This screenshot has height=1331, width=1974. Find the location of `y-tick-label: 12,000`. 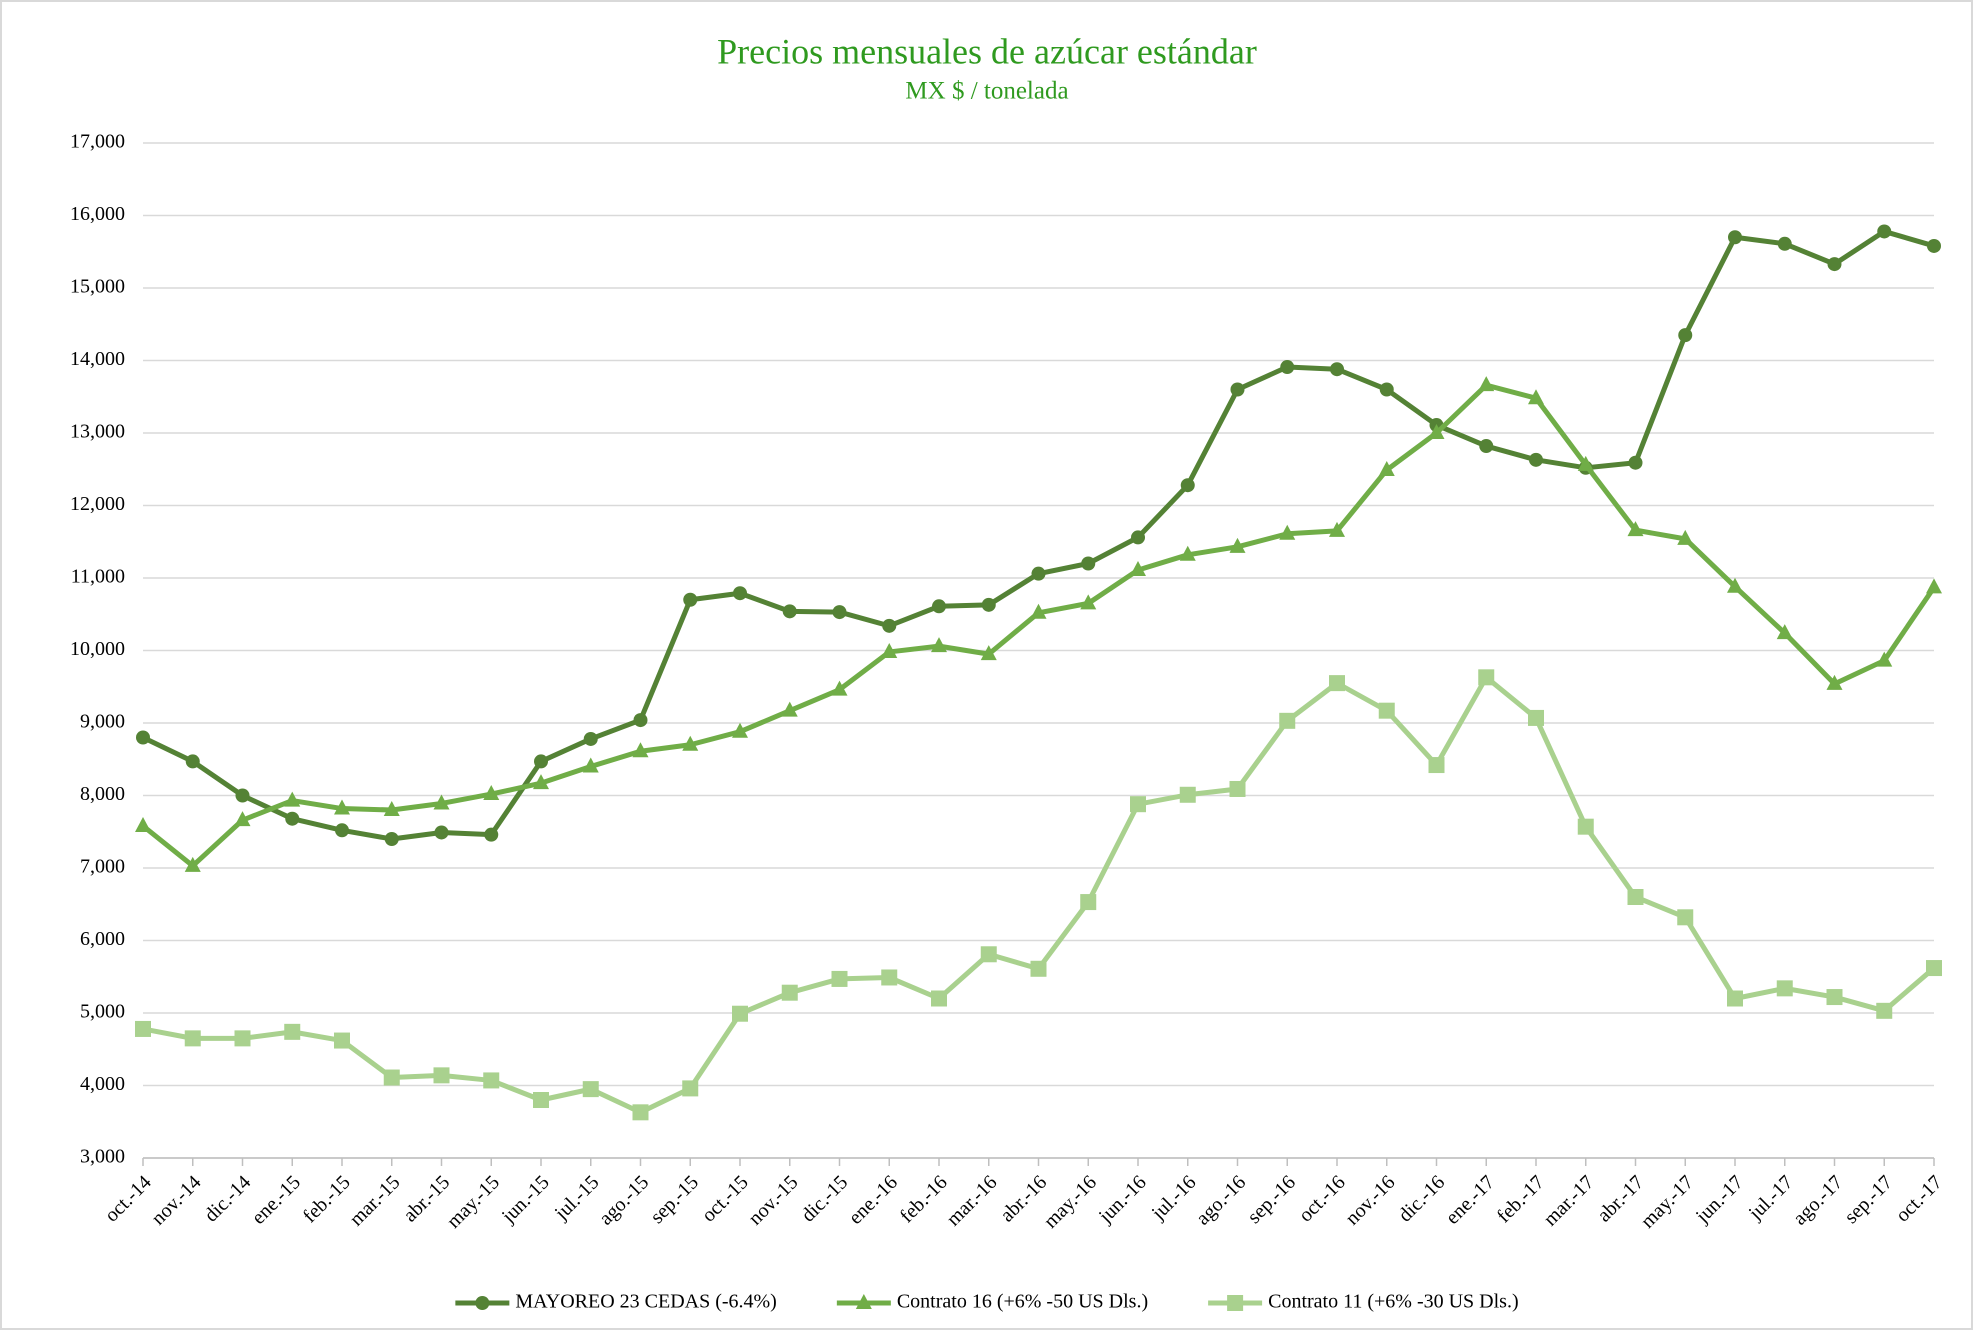

y-tick-label: 12,000 is located at coordinates (97, 504).